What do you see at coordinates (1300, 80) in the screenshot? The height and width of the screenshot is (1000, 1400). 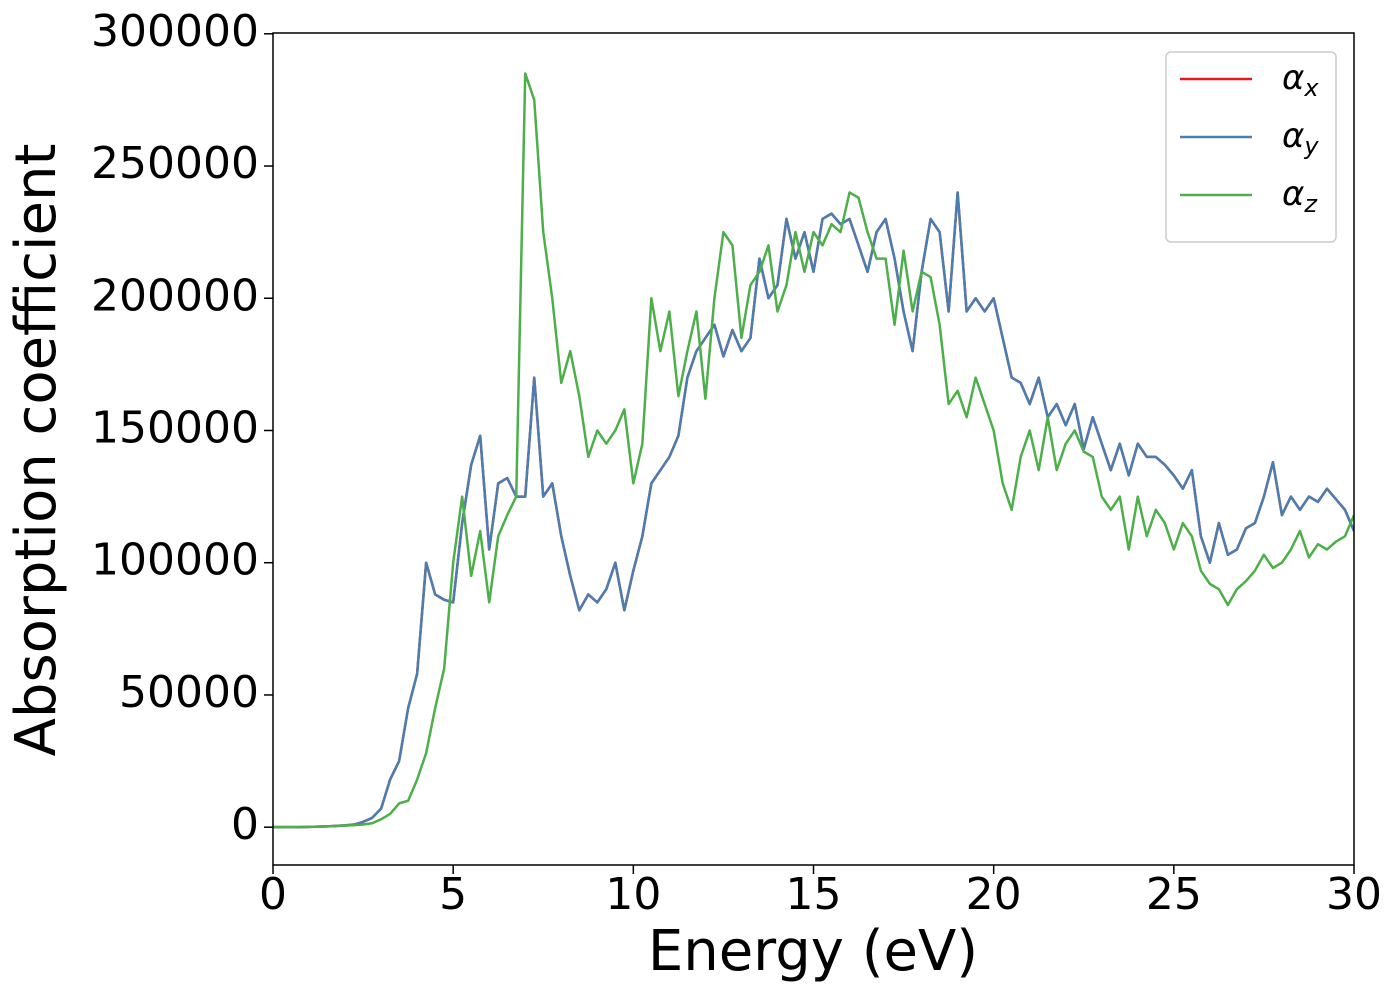 I see `legend-label: αx` at bounding box center [1300, 80].